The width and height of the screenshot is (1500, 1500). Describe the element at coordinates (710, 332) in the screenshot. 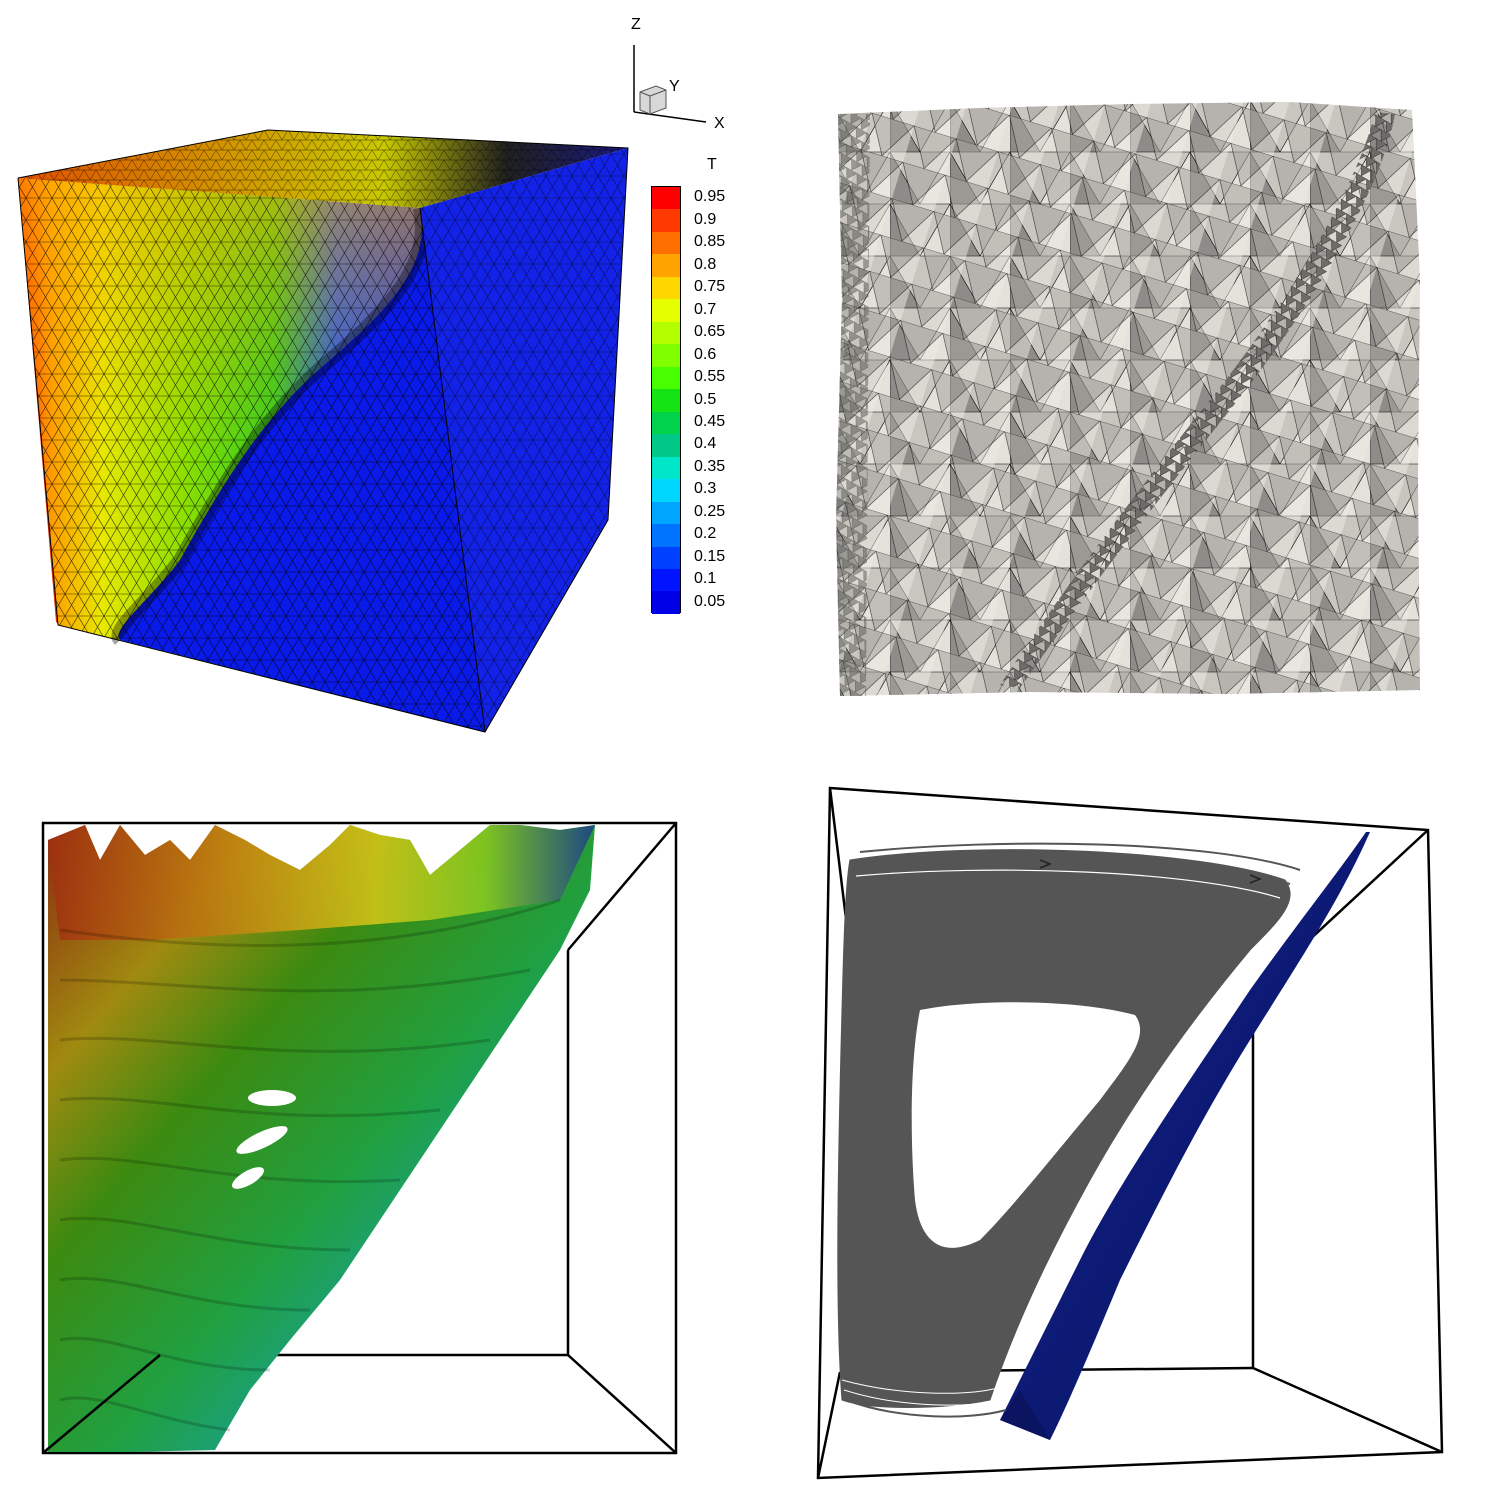

I see `colorbar-tick-label: 0.65` at that location.